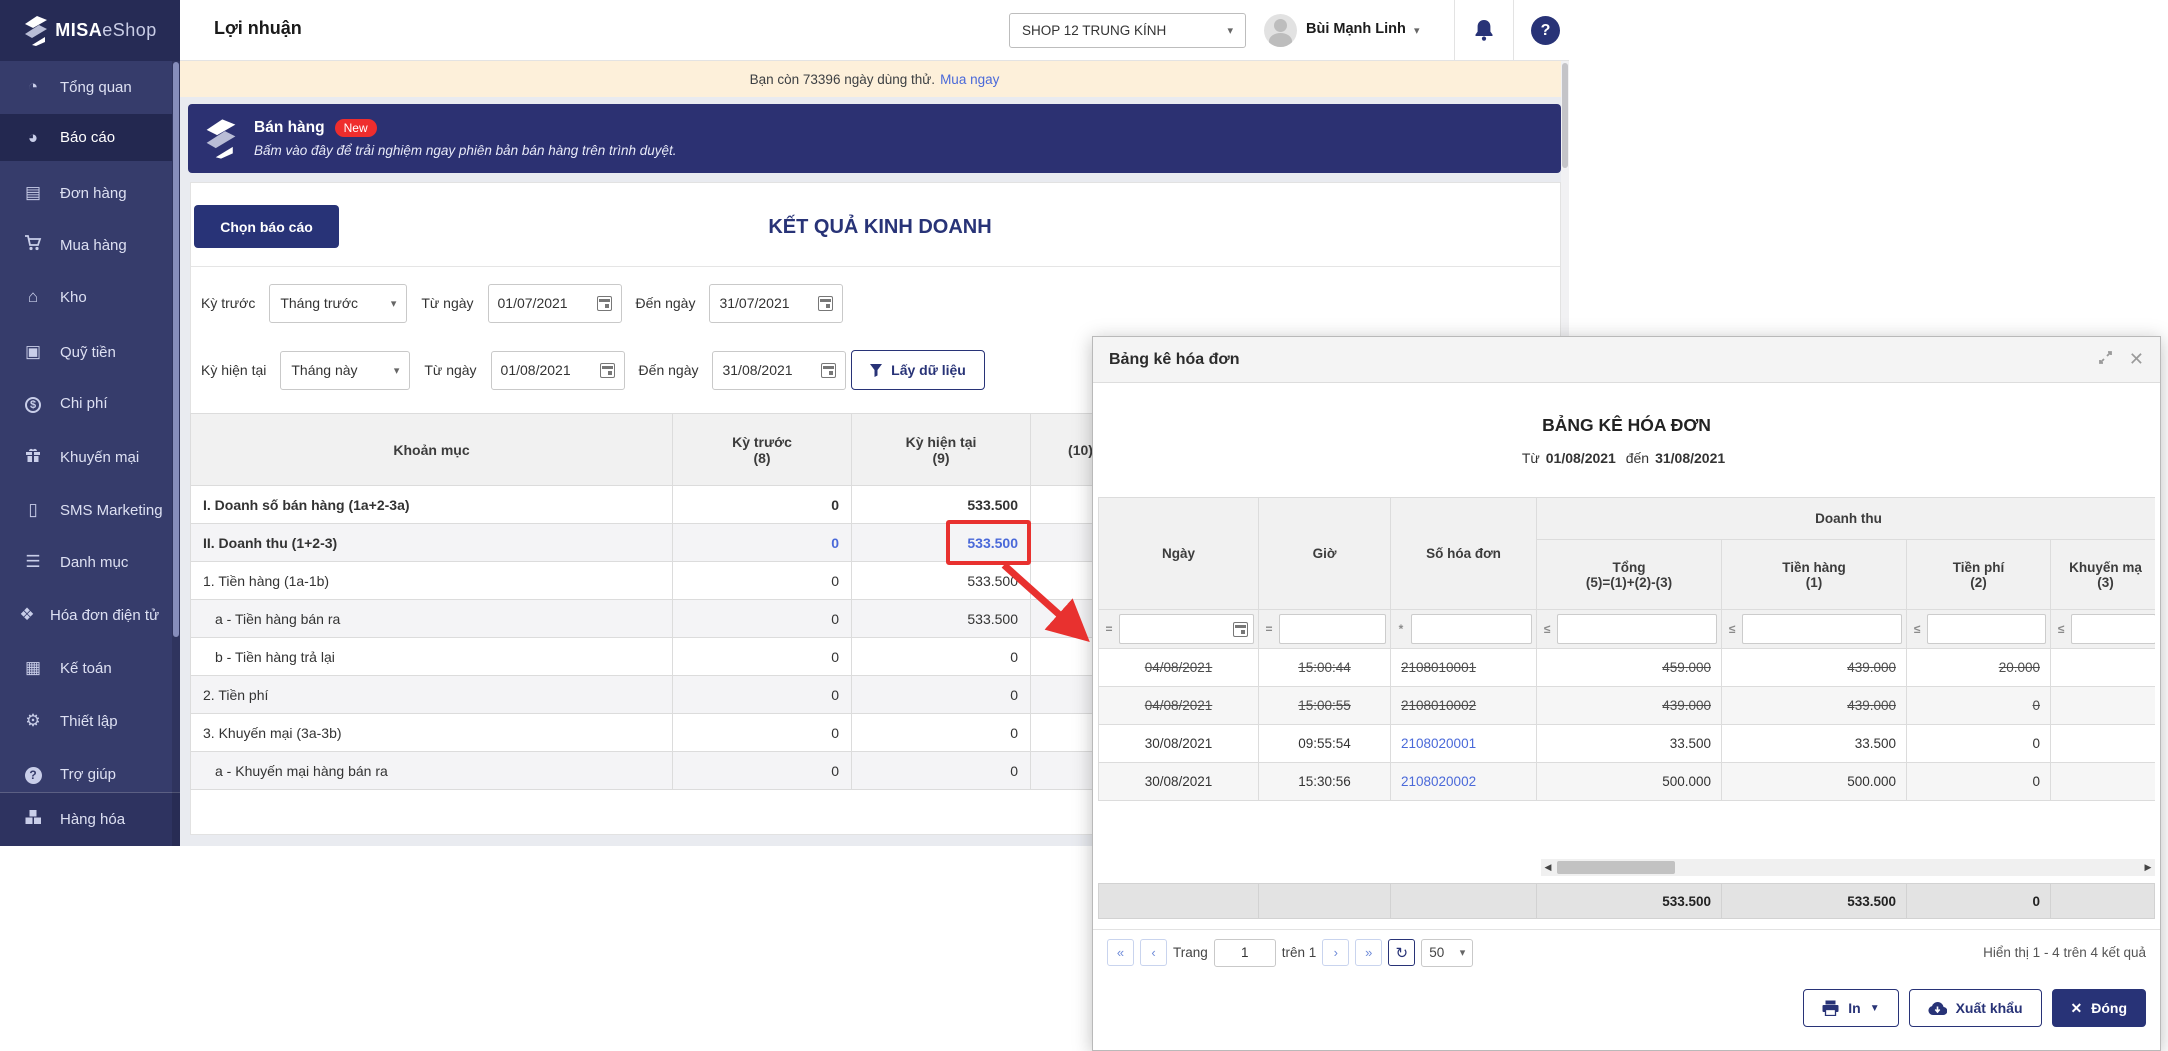 Image resolution: width=2168 pixels, height=1051 pixels. I want to click on col-tien-hang: Tiền hàng (1), so click(1814, 574).